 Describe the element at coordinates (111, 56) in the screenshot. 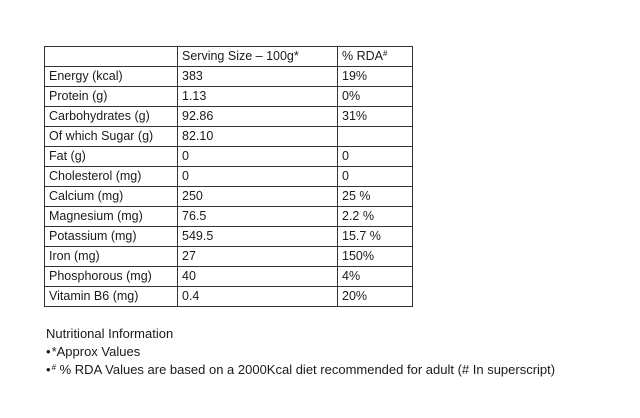

I see `header-nutrient` at that location.